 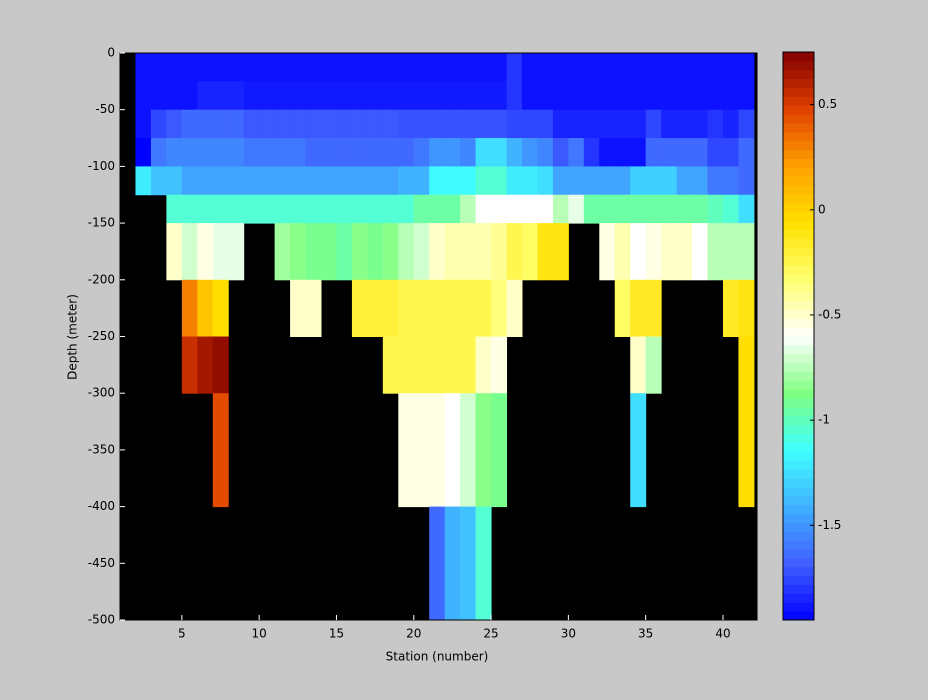 I want to click on x-tick-label: 20, so click(x=413, y=634).